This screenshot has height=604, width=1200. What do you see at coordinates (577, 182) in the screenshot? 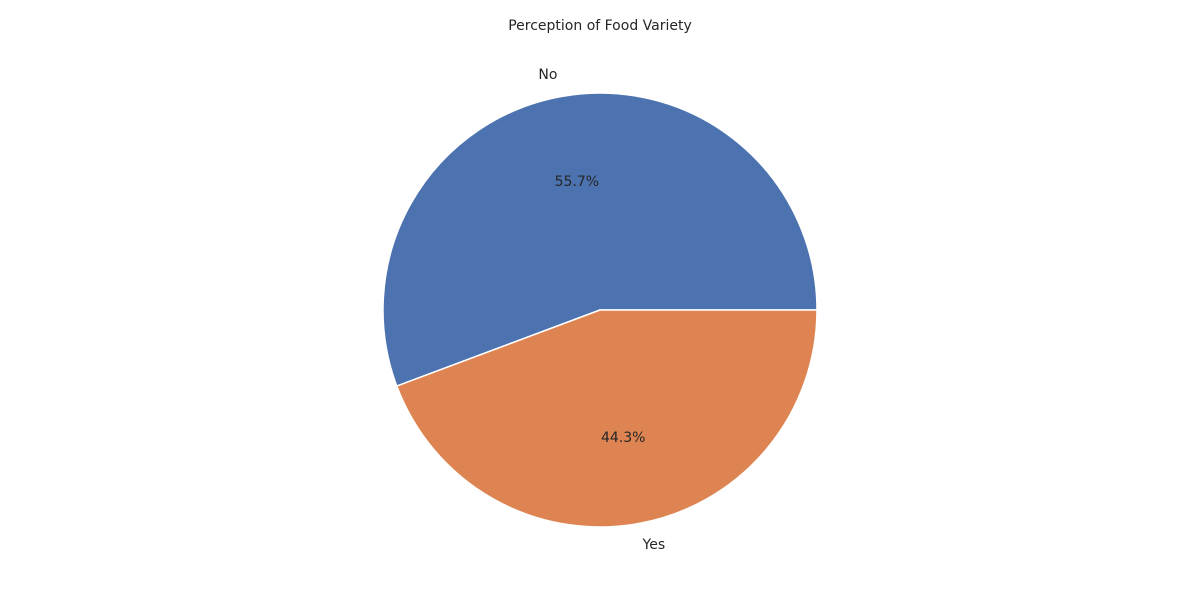
I see `slice-percent-no: 55.7%` at bounding box center [577, 182].